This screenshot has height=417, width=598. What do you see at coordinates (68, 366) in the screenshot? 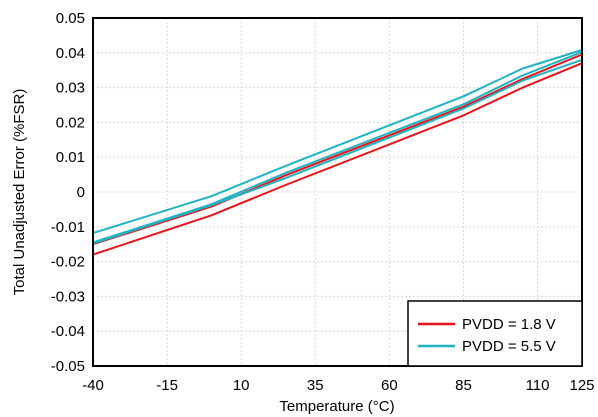
I see `y-tick-label: -0.05` at bounding box center [68, 366].